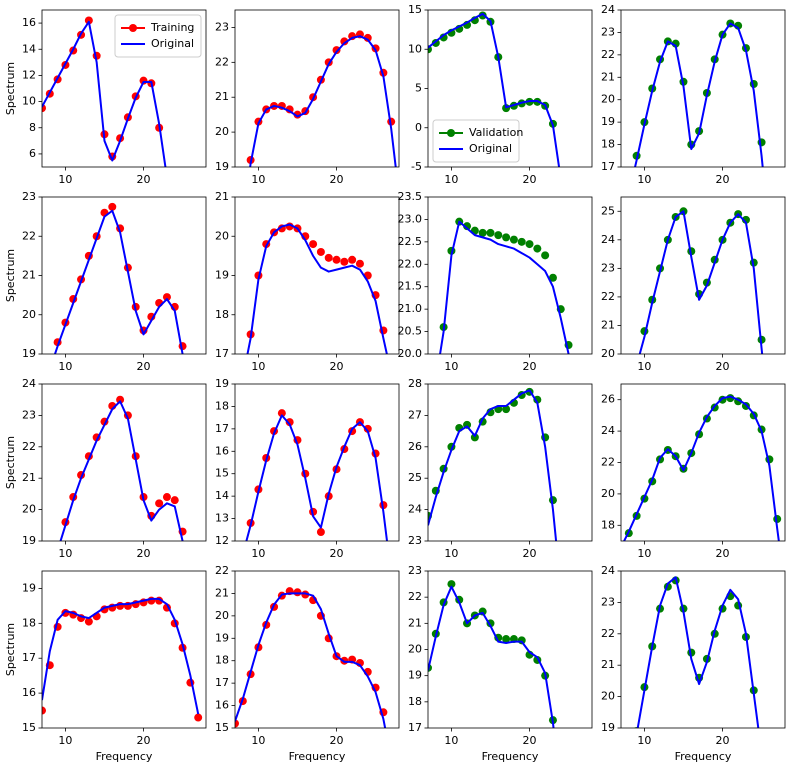 The height and width of the screenshot is (771, 789). I want to click on y-tick-label: 0, so click(418, 127).